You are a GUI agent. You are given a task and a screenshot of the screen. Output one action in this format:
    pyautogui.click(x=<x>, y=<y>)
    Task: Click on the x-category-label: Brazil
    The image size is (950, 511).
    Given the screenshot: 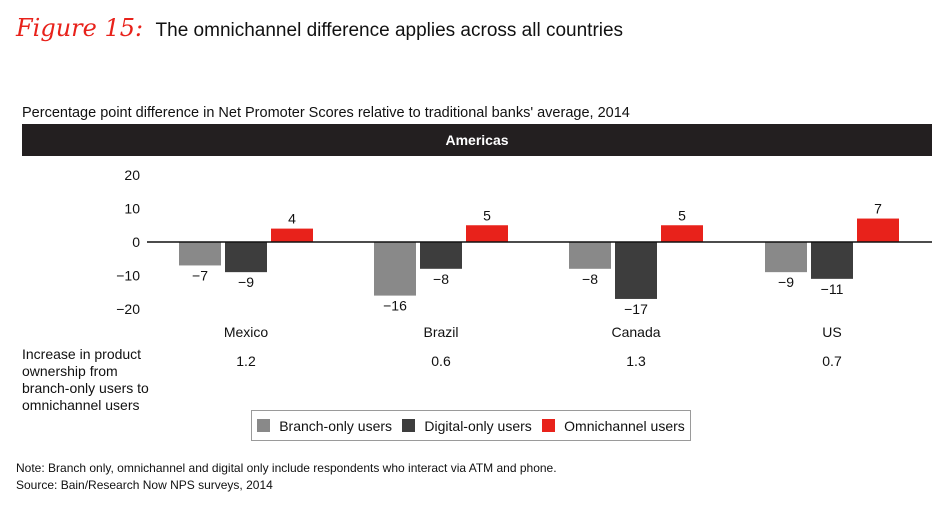 What is the action you would take?
    pyautogui.click(x=440, y=332)
    